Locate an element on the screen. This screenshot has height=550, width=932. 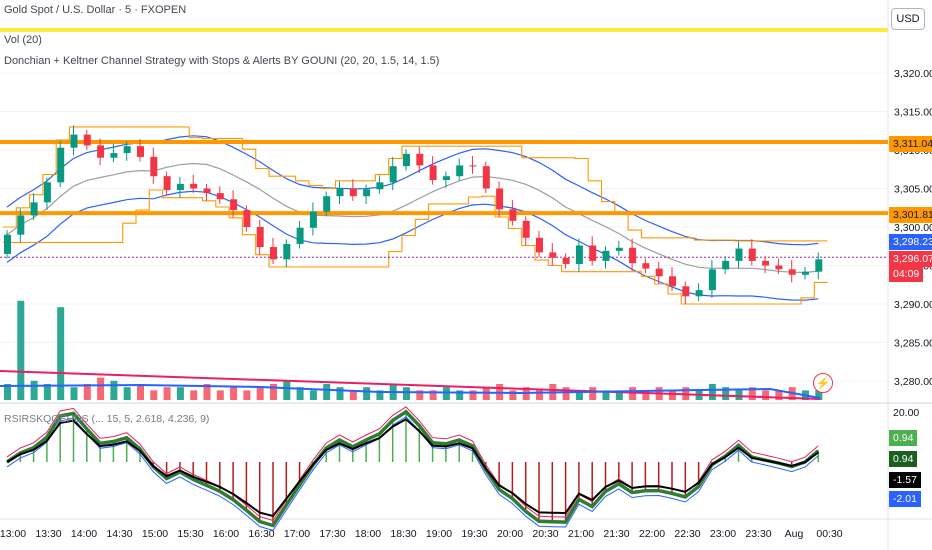
lower-level-tag: 3,301.81 is located at coordinates (910, 215).